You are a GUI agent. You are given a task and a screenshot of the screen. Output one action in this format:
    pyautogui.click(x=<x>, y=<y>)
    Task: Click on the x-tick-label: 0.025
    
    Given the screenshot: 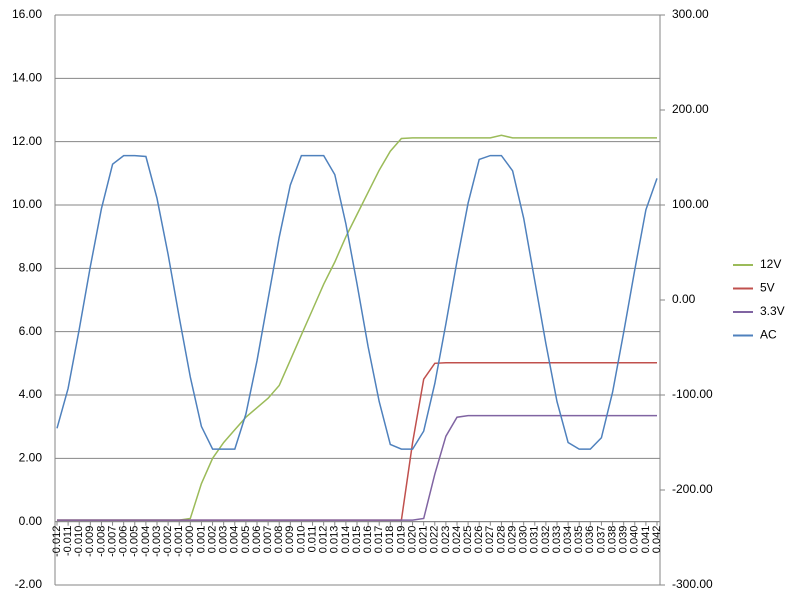 What is the action you would take?
    pyautogui.click(x=468, y=540)
    